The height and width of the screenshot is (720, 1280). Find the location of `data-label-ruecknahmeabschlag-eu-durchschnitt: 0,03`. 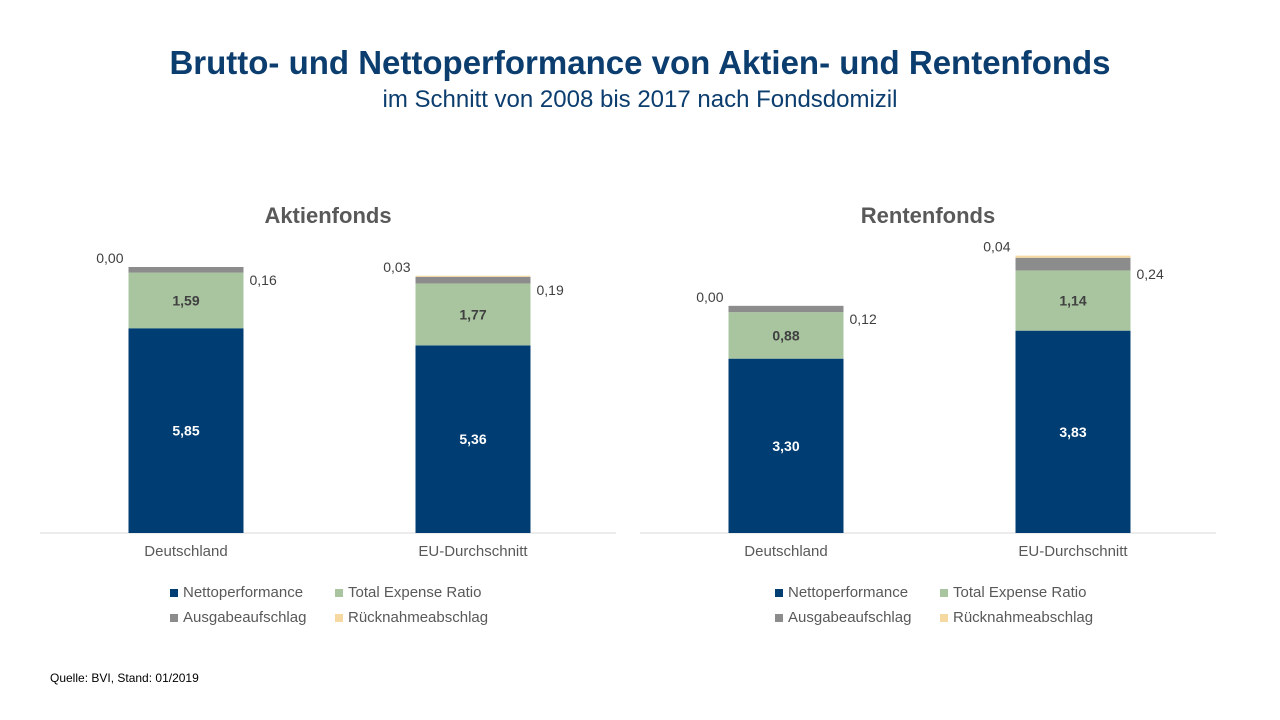

data-label-ruecknahmeabschlag-eu-durchschnitt: 0,03 is located at coordinates (396, 267).